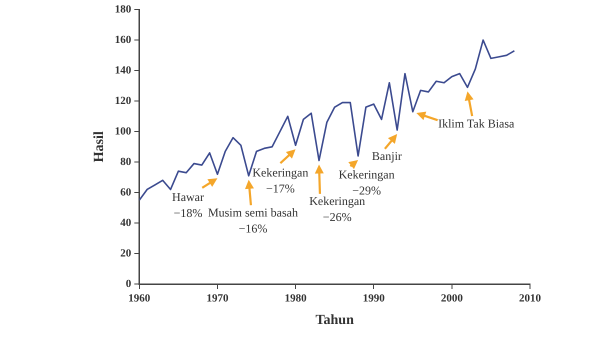  What do you see at coordinates (139, 298) in the screenshot?
I see `x-tick-label: 1960` at bounding box center [139, 298].